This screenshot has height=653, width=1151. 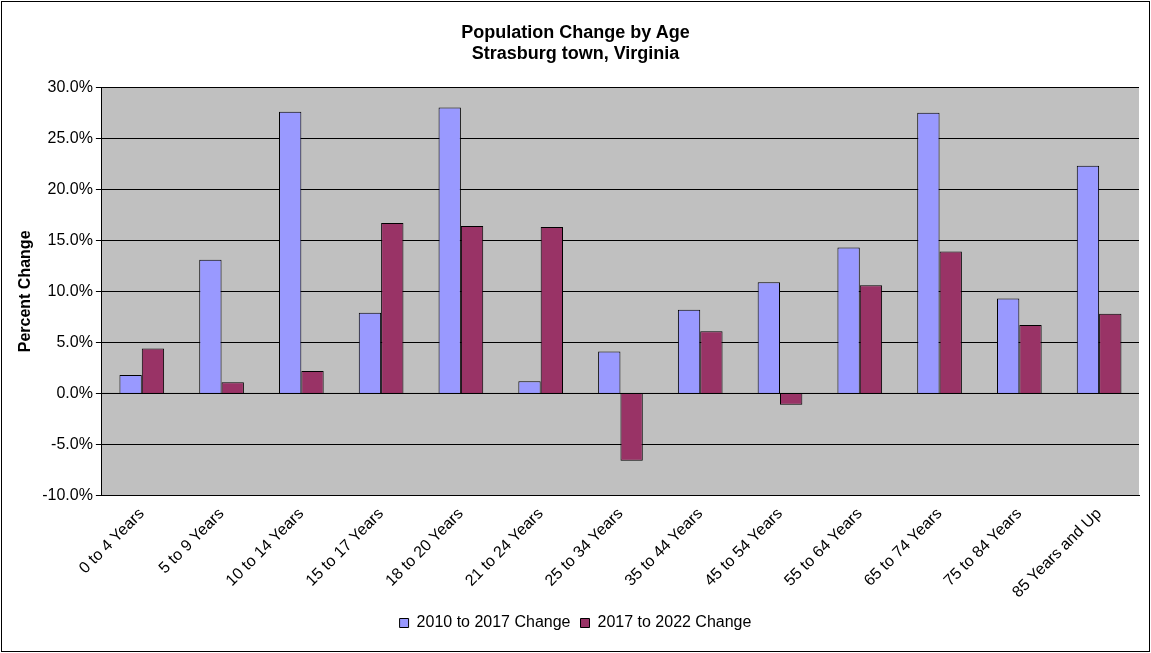 I want to click on legend-label: 2010 to 2017 Change, so click(x=493, y=622).